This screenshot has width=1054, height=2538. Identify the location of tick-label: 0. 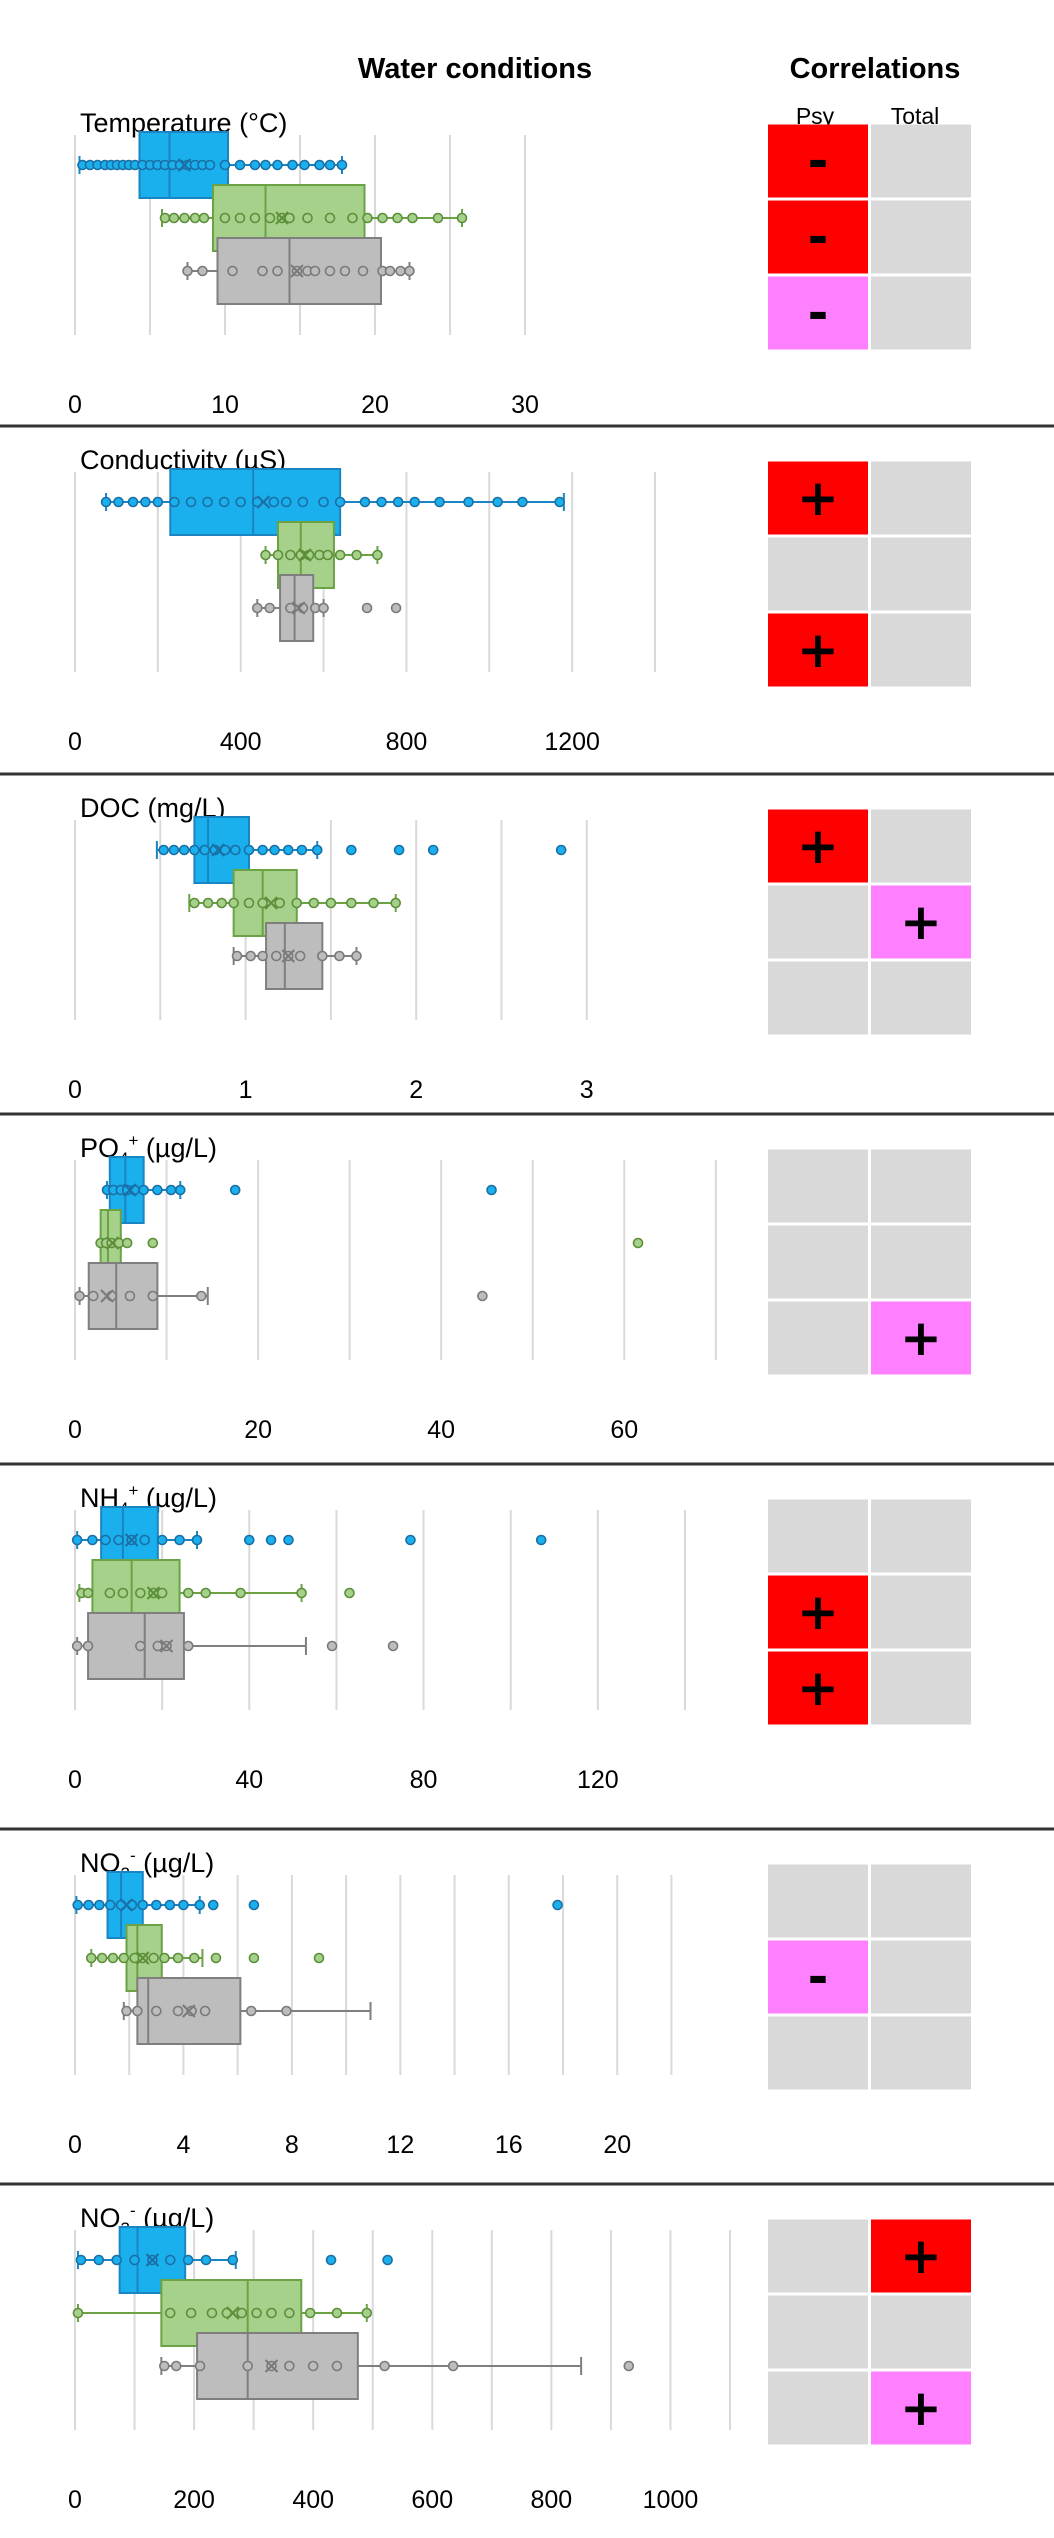
(75, 2500).